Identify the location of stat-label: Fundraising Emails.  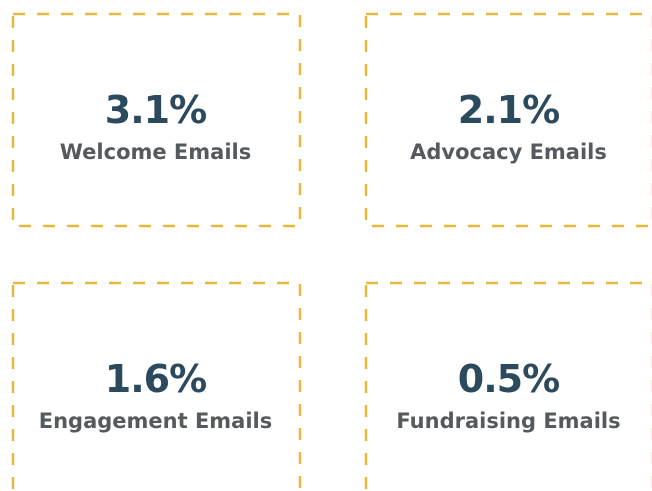
(508, 421).